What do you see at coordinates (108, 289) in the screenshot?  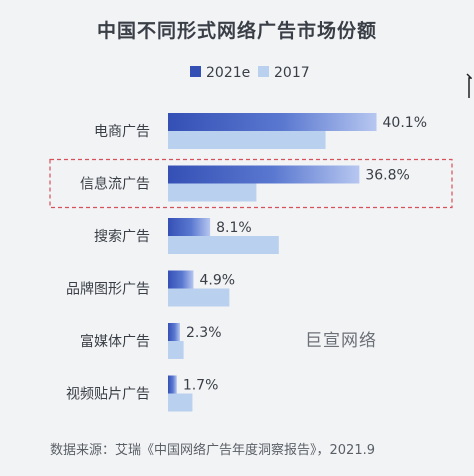 I see `category-label: 品牌图形广告` at bounding box center [108, 289].